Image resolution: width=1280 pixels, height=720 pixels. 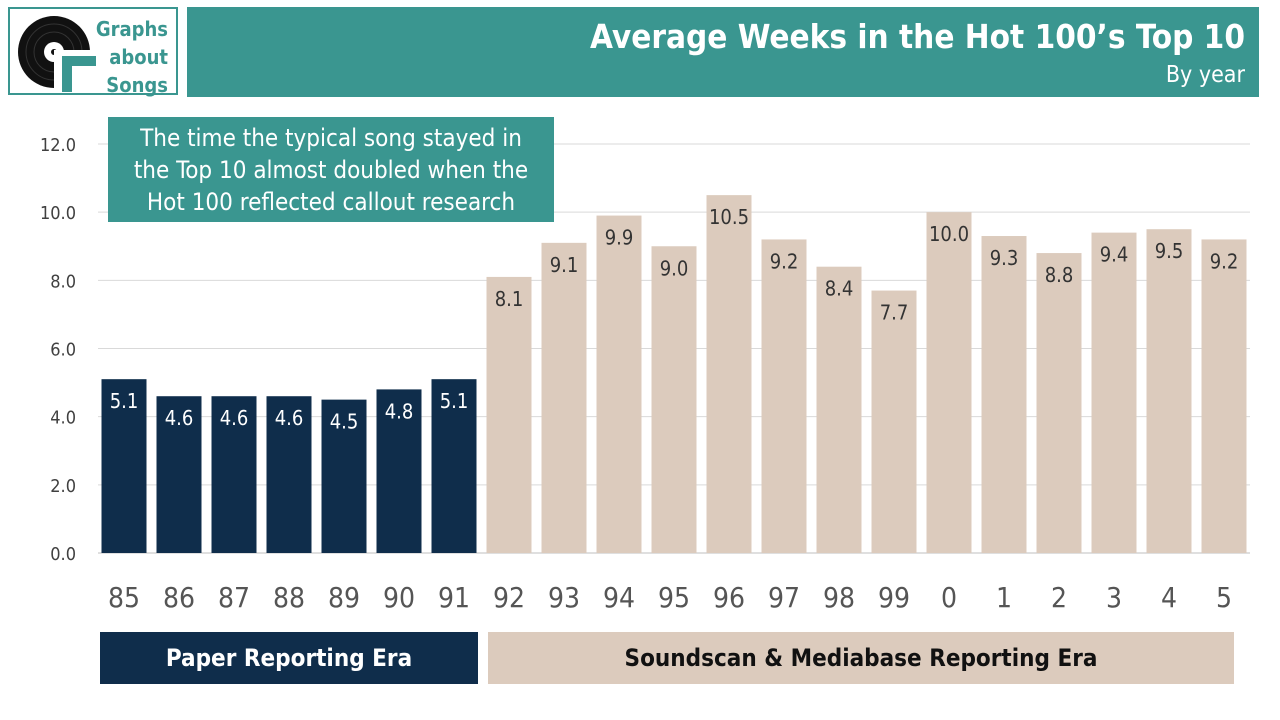 I want to click on data-label: 10.5, so click(x=729, y=217).